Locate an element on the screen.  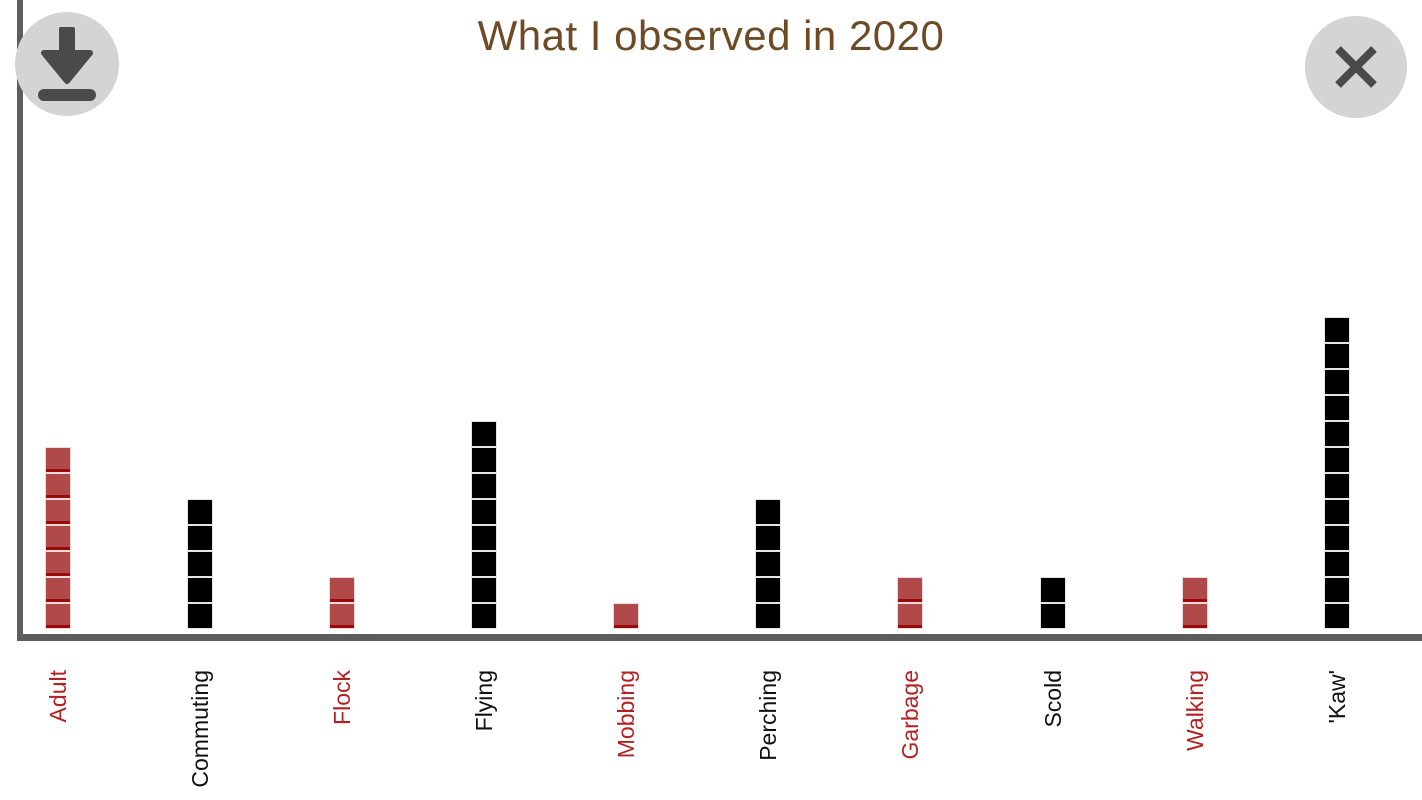
x-axis-label-text: Flying is located at coordinates (483, 701).